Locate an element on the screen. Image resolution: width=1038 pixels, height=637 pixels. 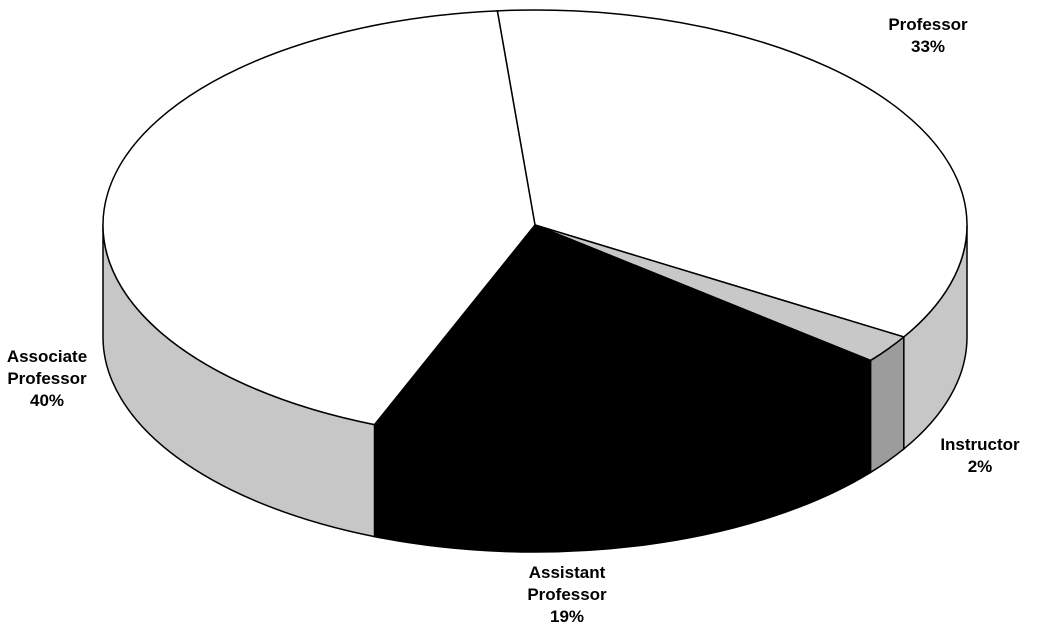
slice-value: 19% is located at coordinates (567, 616).